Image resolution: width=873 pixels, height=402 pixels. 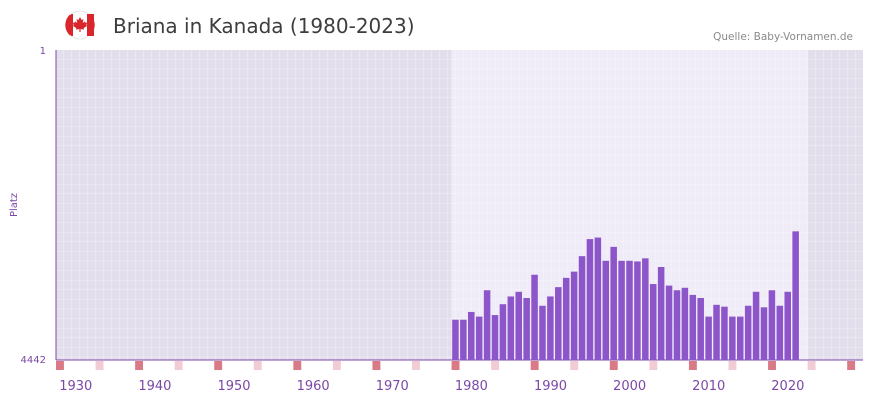 What do you see at coordinates (479, 338) in the screenshot?
I see `bar-1981` at bounding box center [479, 338].